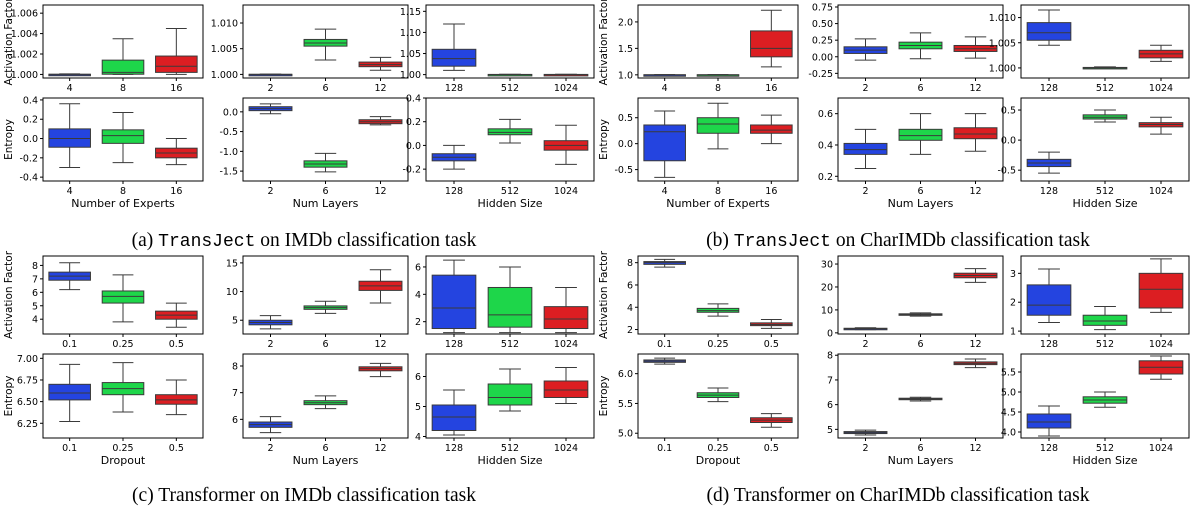  I want to click on y-tick-label: 0.6, so click(825, 114).